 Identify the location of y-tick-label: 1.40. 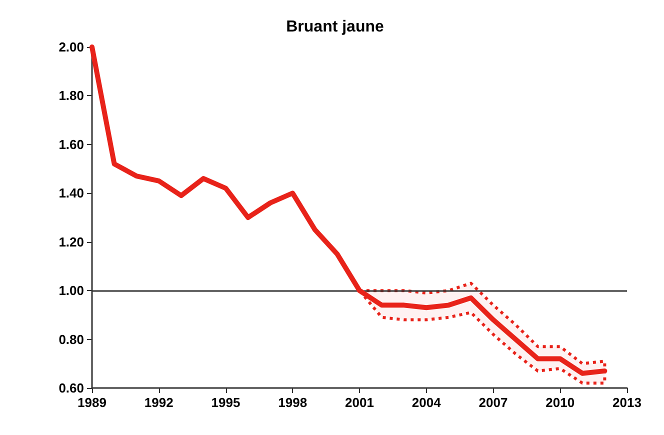
(71, 193).